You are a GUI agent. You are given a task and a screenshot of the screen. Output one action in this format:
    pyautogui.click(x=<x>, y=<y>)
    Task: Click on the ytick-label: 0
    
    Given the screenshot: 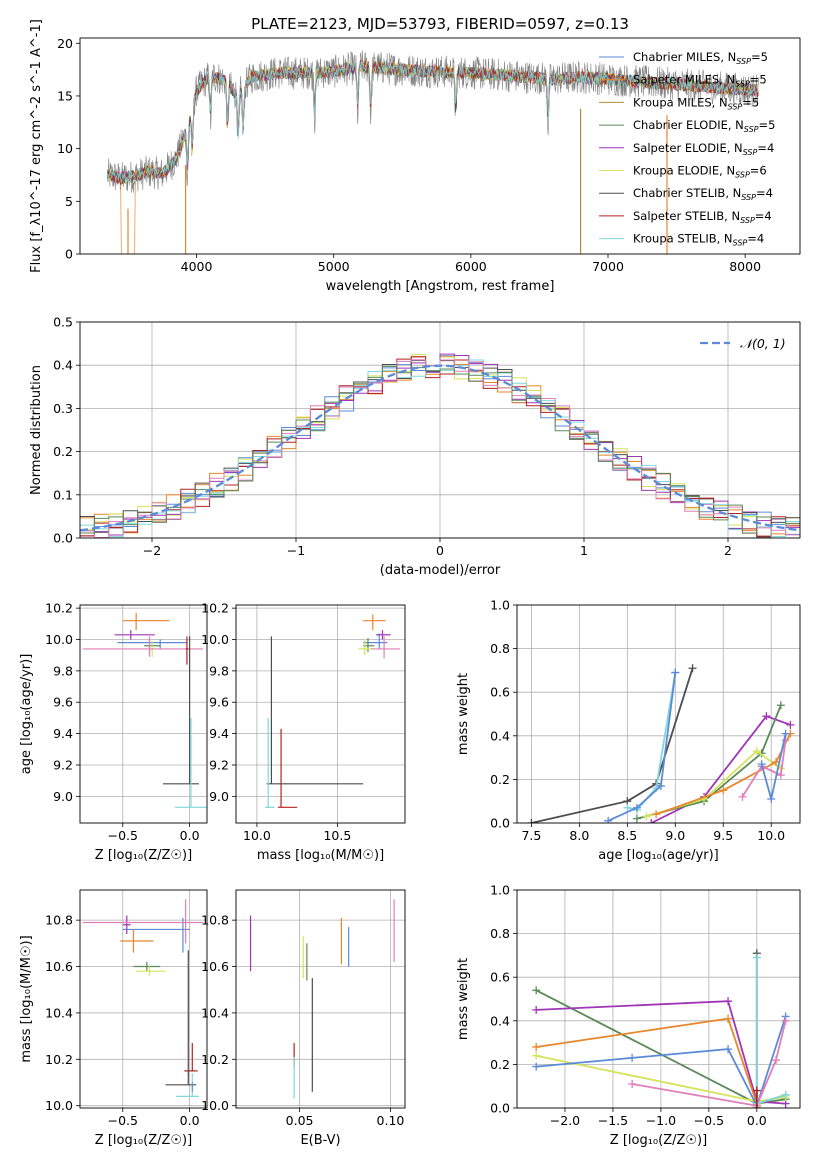 What is the action you would take?
    pyautogui.click(x=69, y=254)
    